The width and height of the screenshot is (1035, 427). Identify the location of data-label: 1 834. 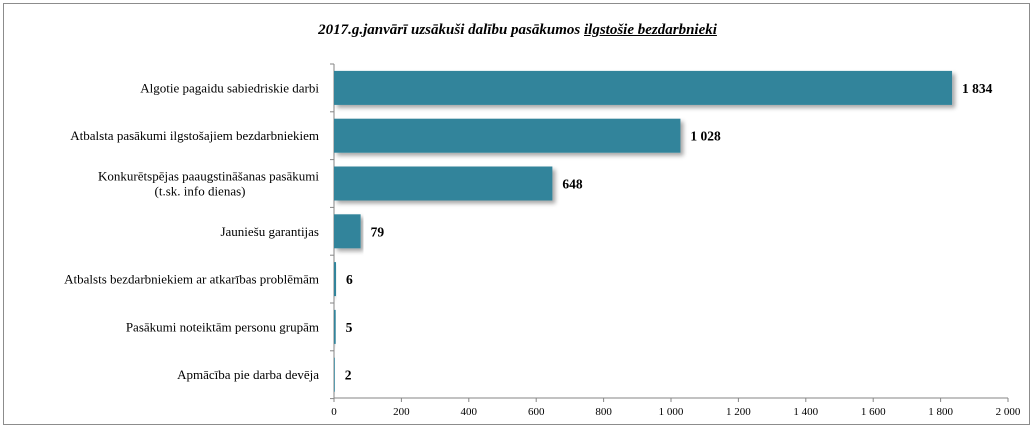
(977, 88).